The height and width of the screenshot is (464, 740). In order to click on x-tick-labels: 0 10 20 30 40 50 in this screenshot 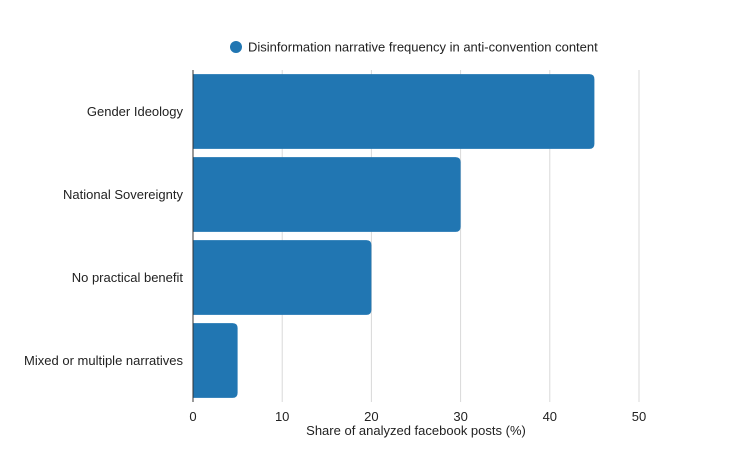, I will do `click(417, 416)`.